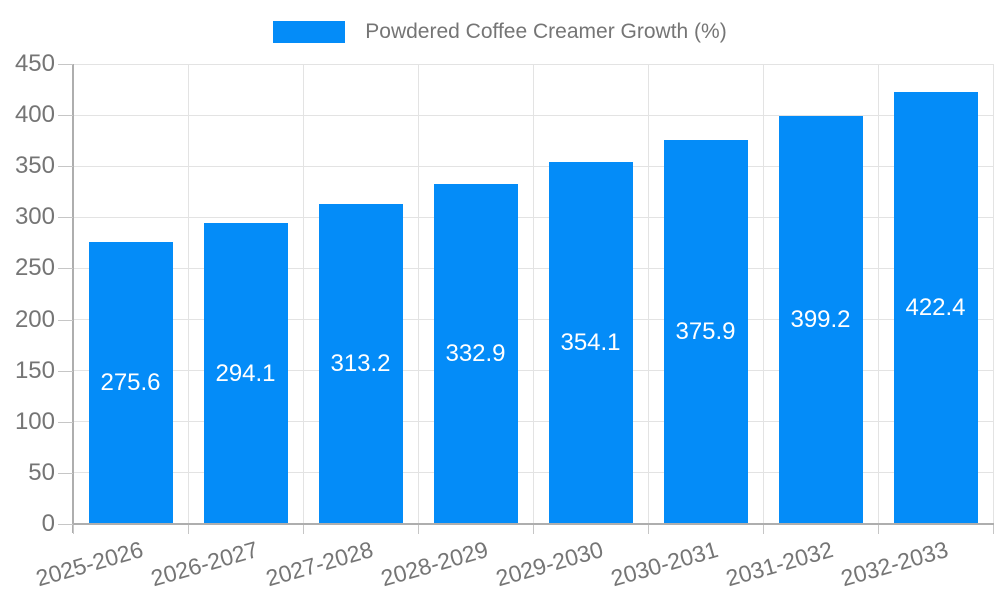 The height and width of the screenshot is (600, 1000). What do you see at coordinates (34, 268) in the screenshot?
I see `y-tick-label: 250` at bounding box center [34, 268].